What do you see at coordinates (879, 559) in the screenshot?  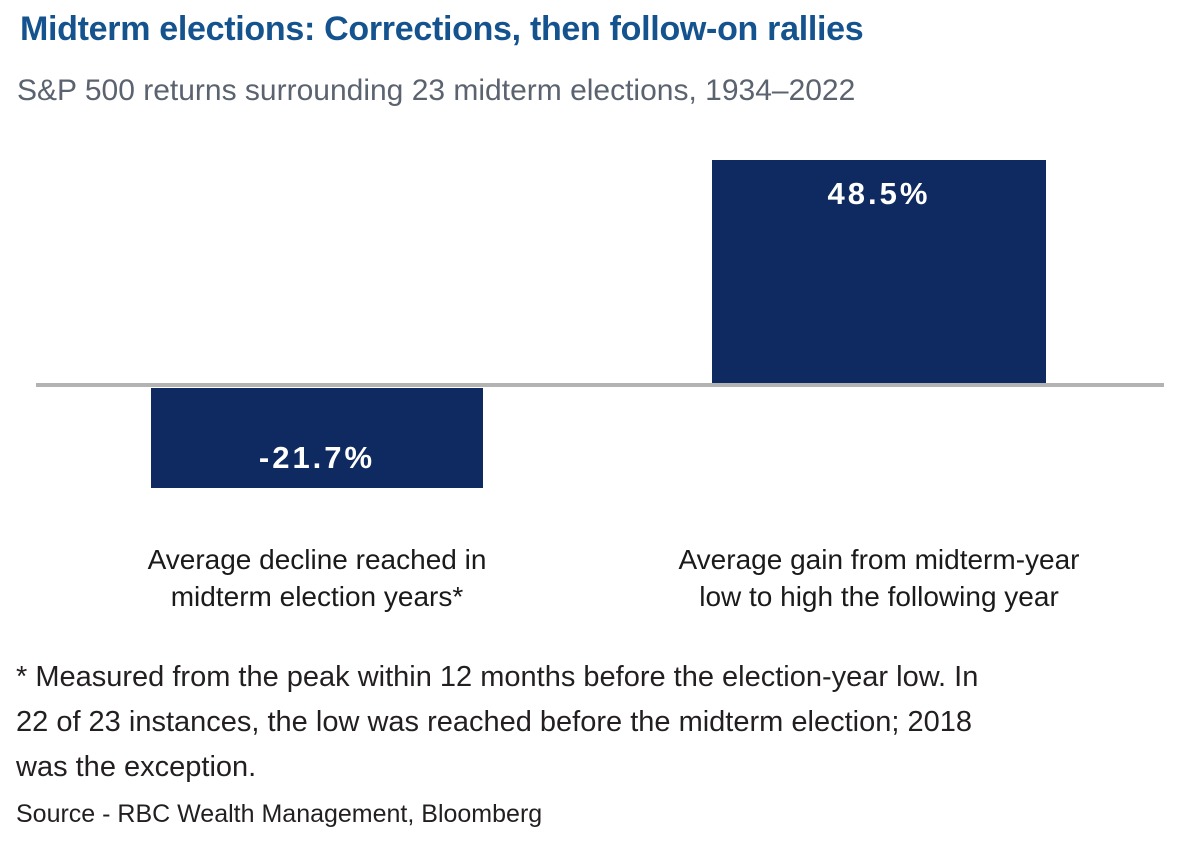 I see `category-label-gain-line1: Average gain from midterm-year` at bounding box center [879, 559].